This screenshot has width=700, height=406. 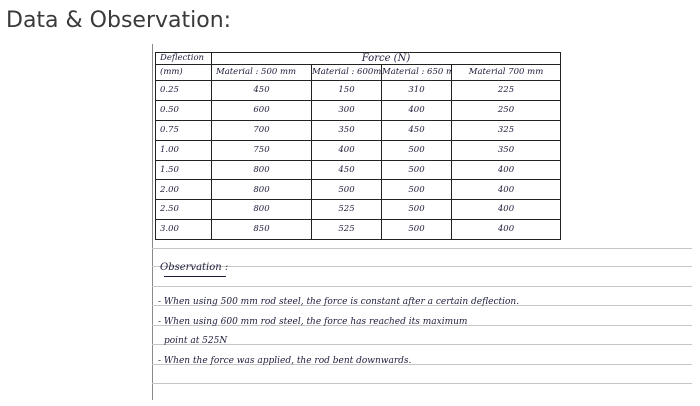 I want to click on deflection-cell: 0.25, so click(x=183, y=90).